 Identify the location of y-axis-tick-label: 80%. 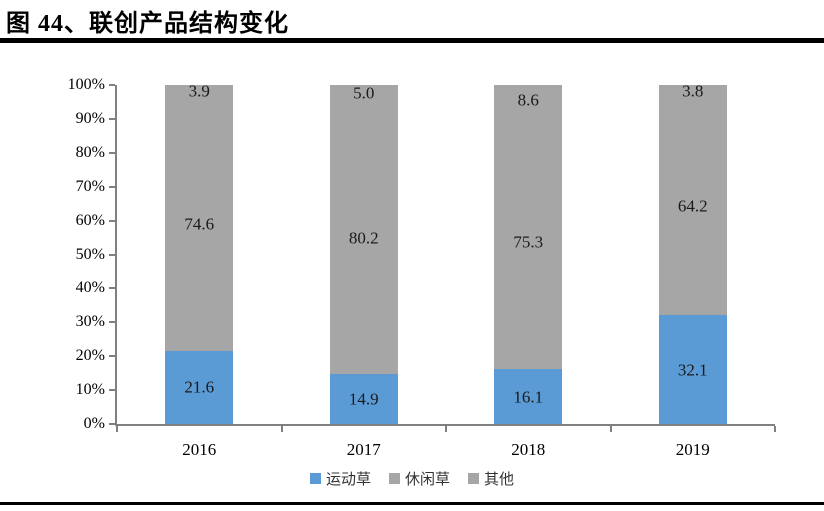
(90, 152).